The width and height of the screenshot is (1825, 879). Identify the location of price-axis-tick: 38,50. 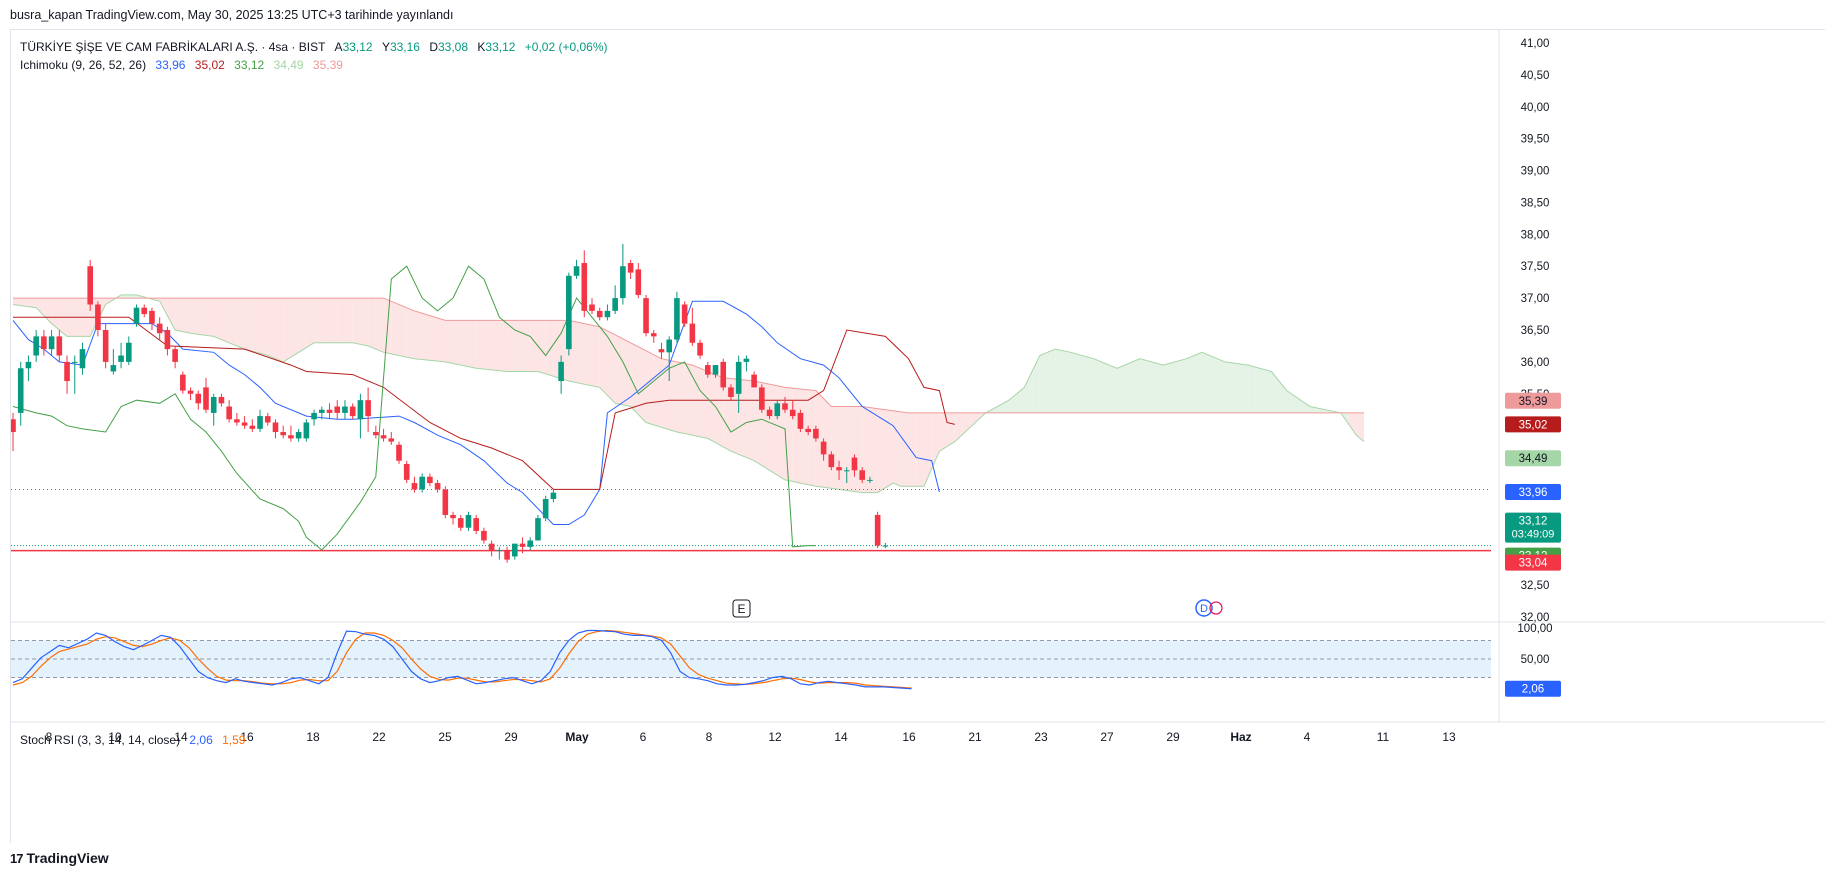
(1535, 203).